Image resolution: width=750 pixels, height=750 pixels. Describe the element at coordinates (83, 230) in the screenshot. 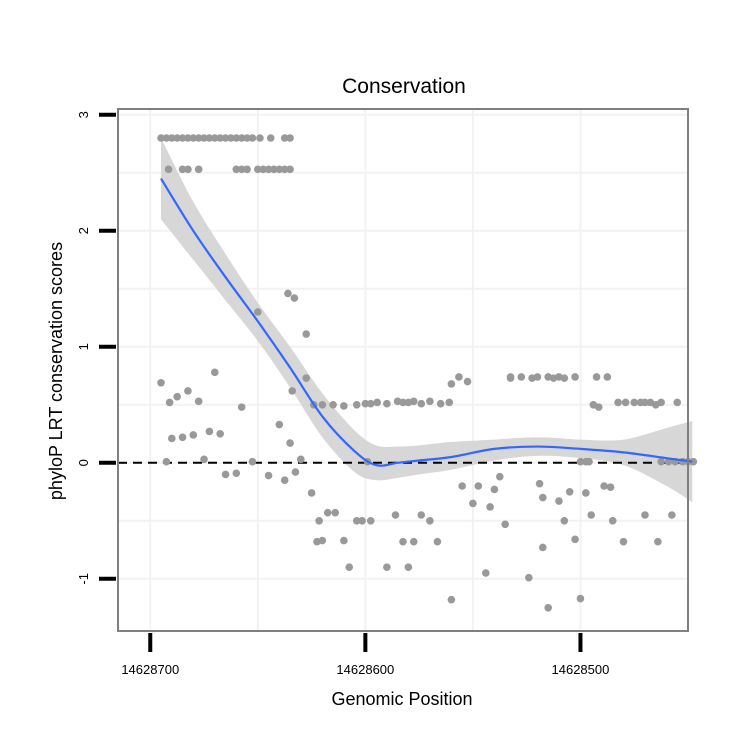

I see `y-tick-label: 2` at that location.